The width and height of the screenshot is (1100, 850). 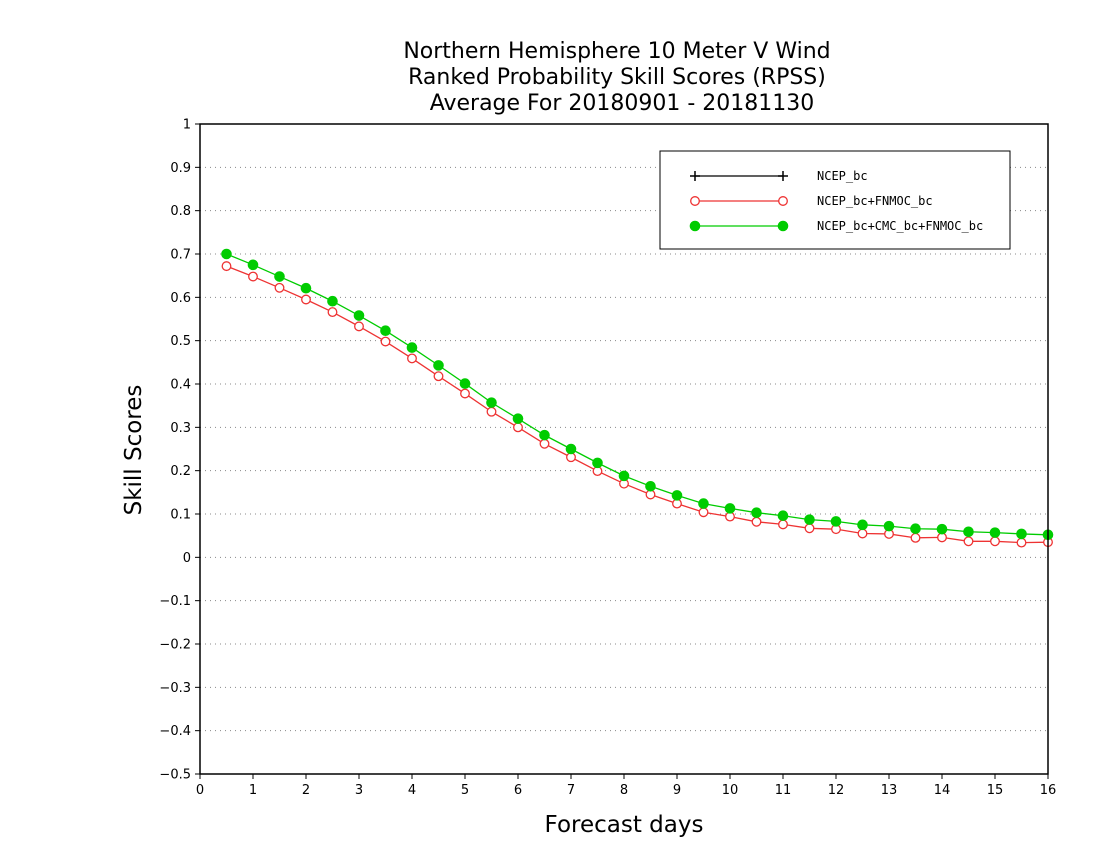 What do you see at coordinates (200, 790) in the screenshot?
I see `x-tick-label: 0` at bounding box center [200, 790].